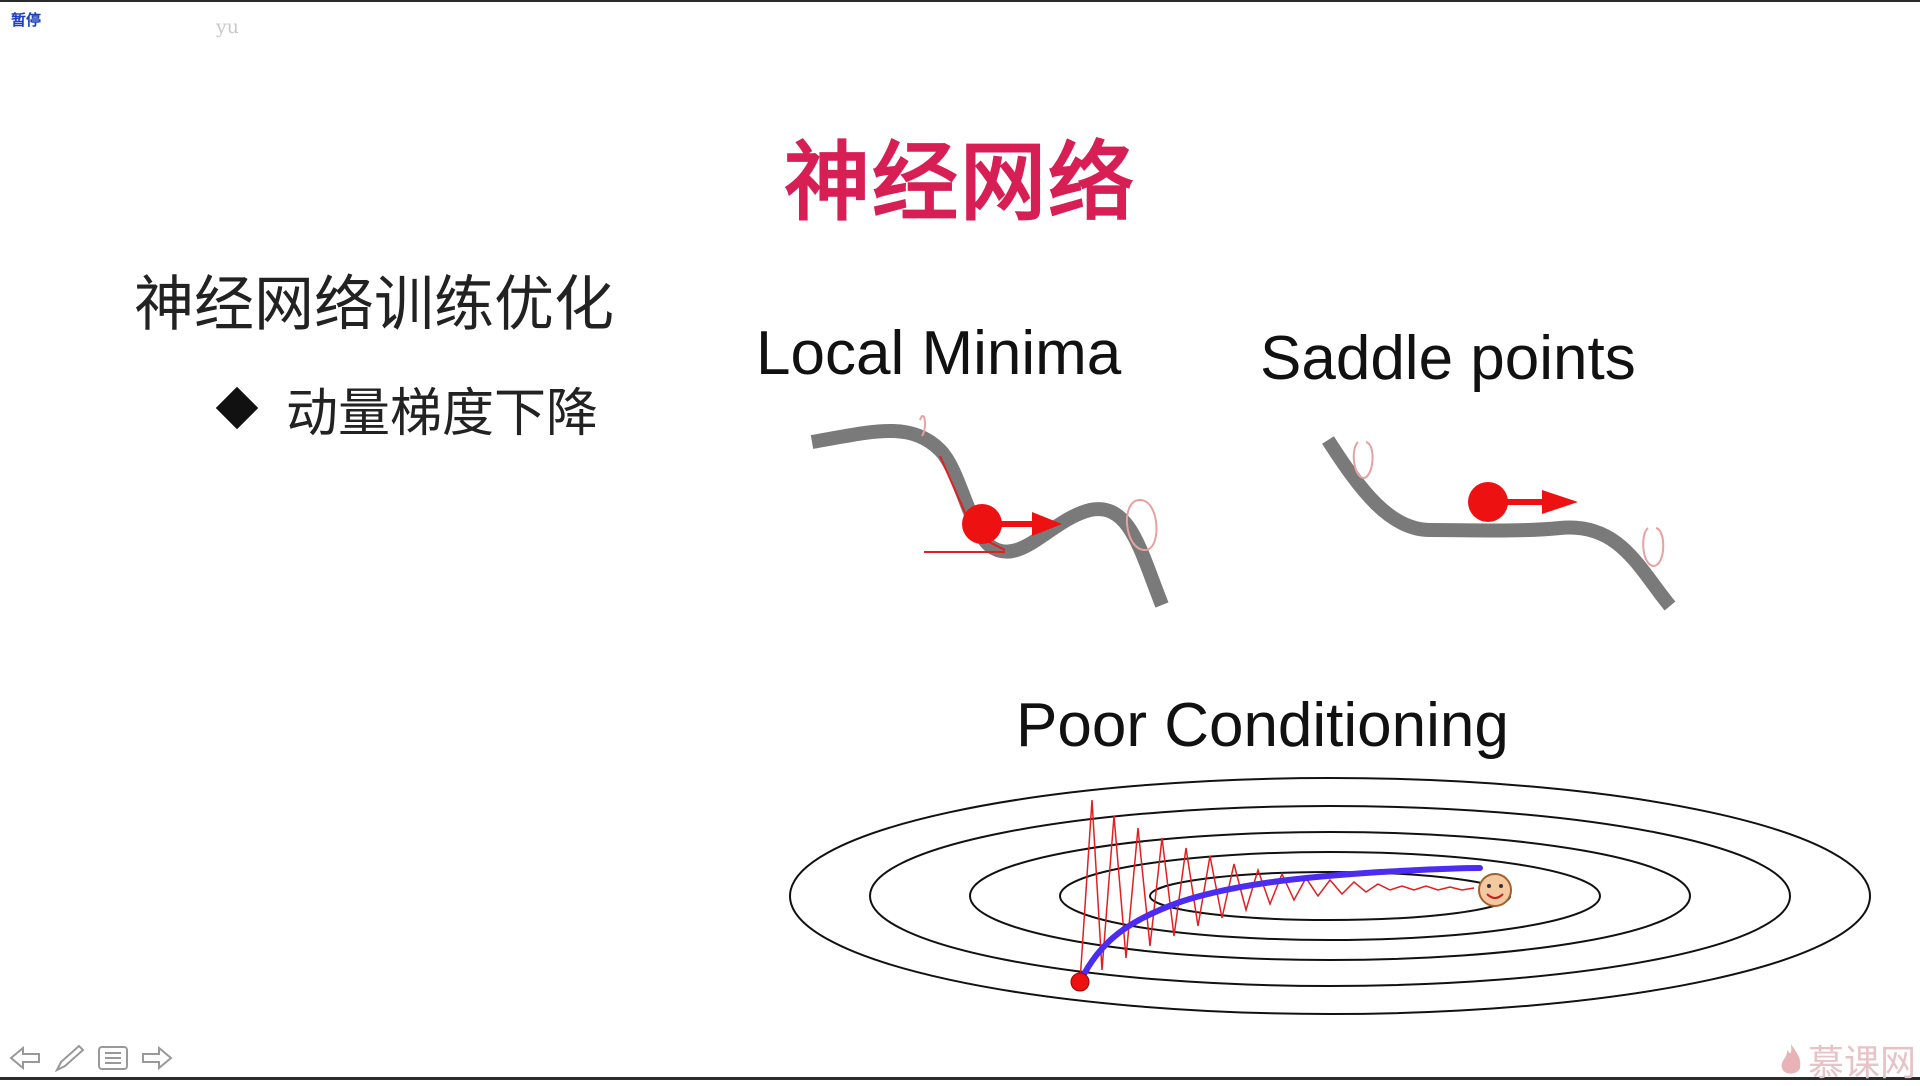 This screenshot has height=1086, width=1920. Describe the element at coordinates (69, 1058) in the screenshot. I see `pen-icon` at that location.